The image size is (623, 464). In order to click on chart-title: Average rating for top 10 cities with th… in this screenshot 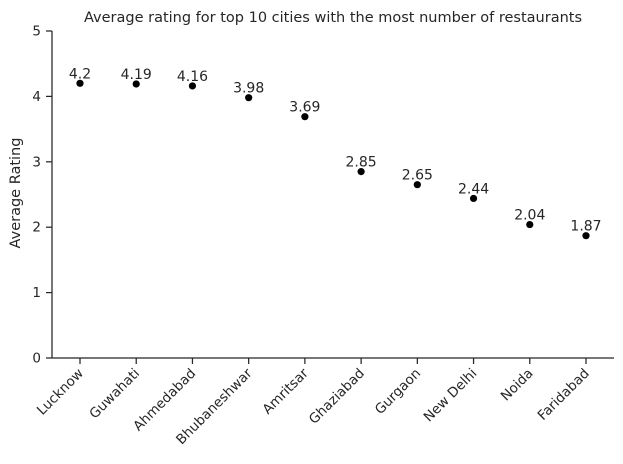, I will do `click(333, 18)`.